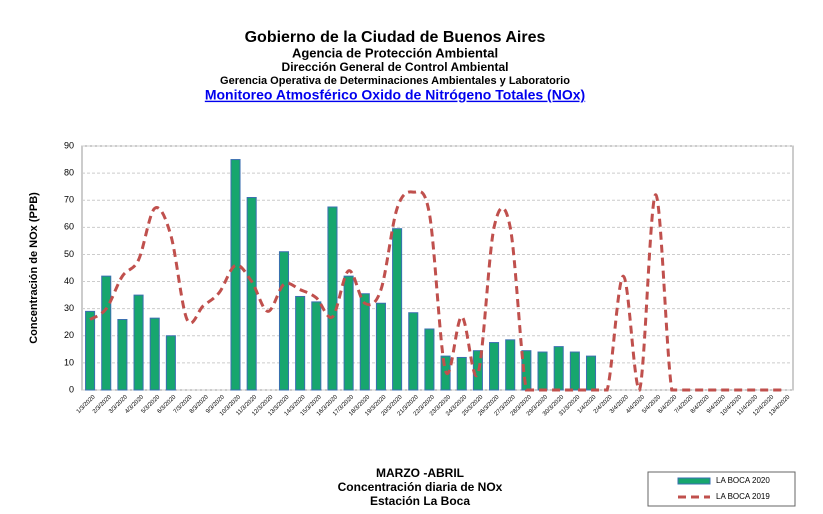 The image size is (823, 514). Describe the element at coordinates (420, 501) in the screenshot. I see `x-axis-label: Estación La Boca` at that location.